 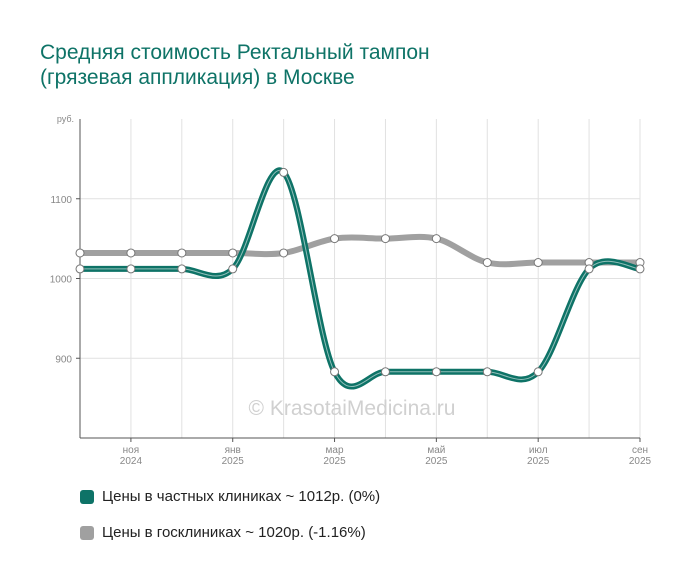 What do you see at coordinates (87, 532) in the screenshot?
I see `legend-swatch-public` at bounding box center [87, 532].